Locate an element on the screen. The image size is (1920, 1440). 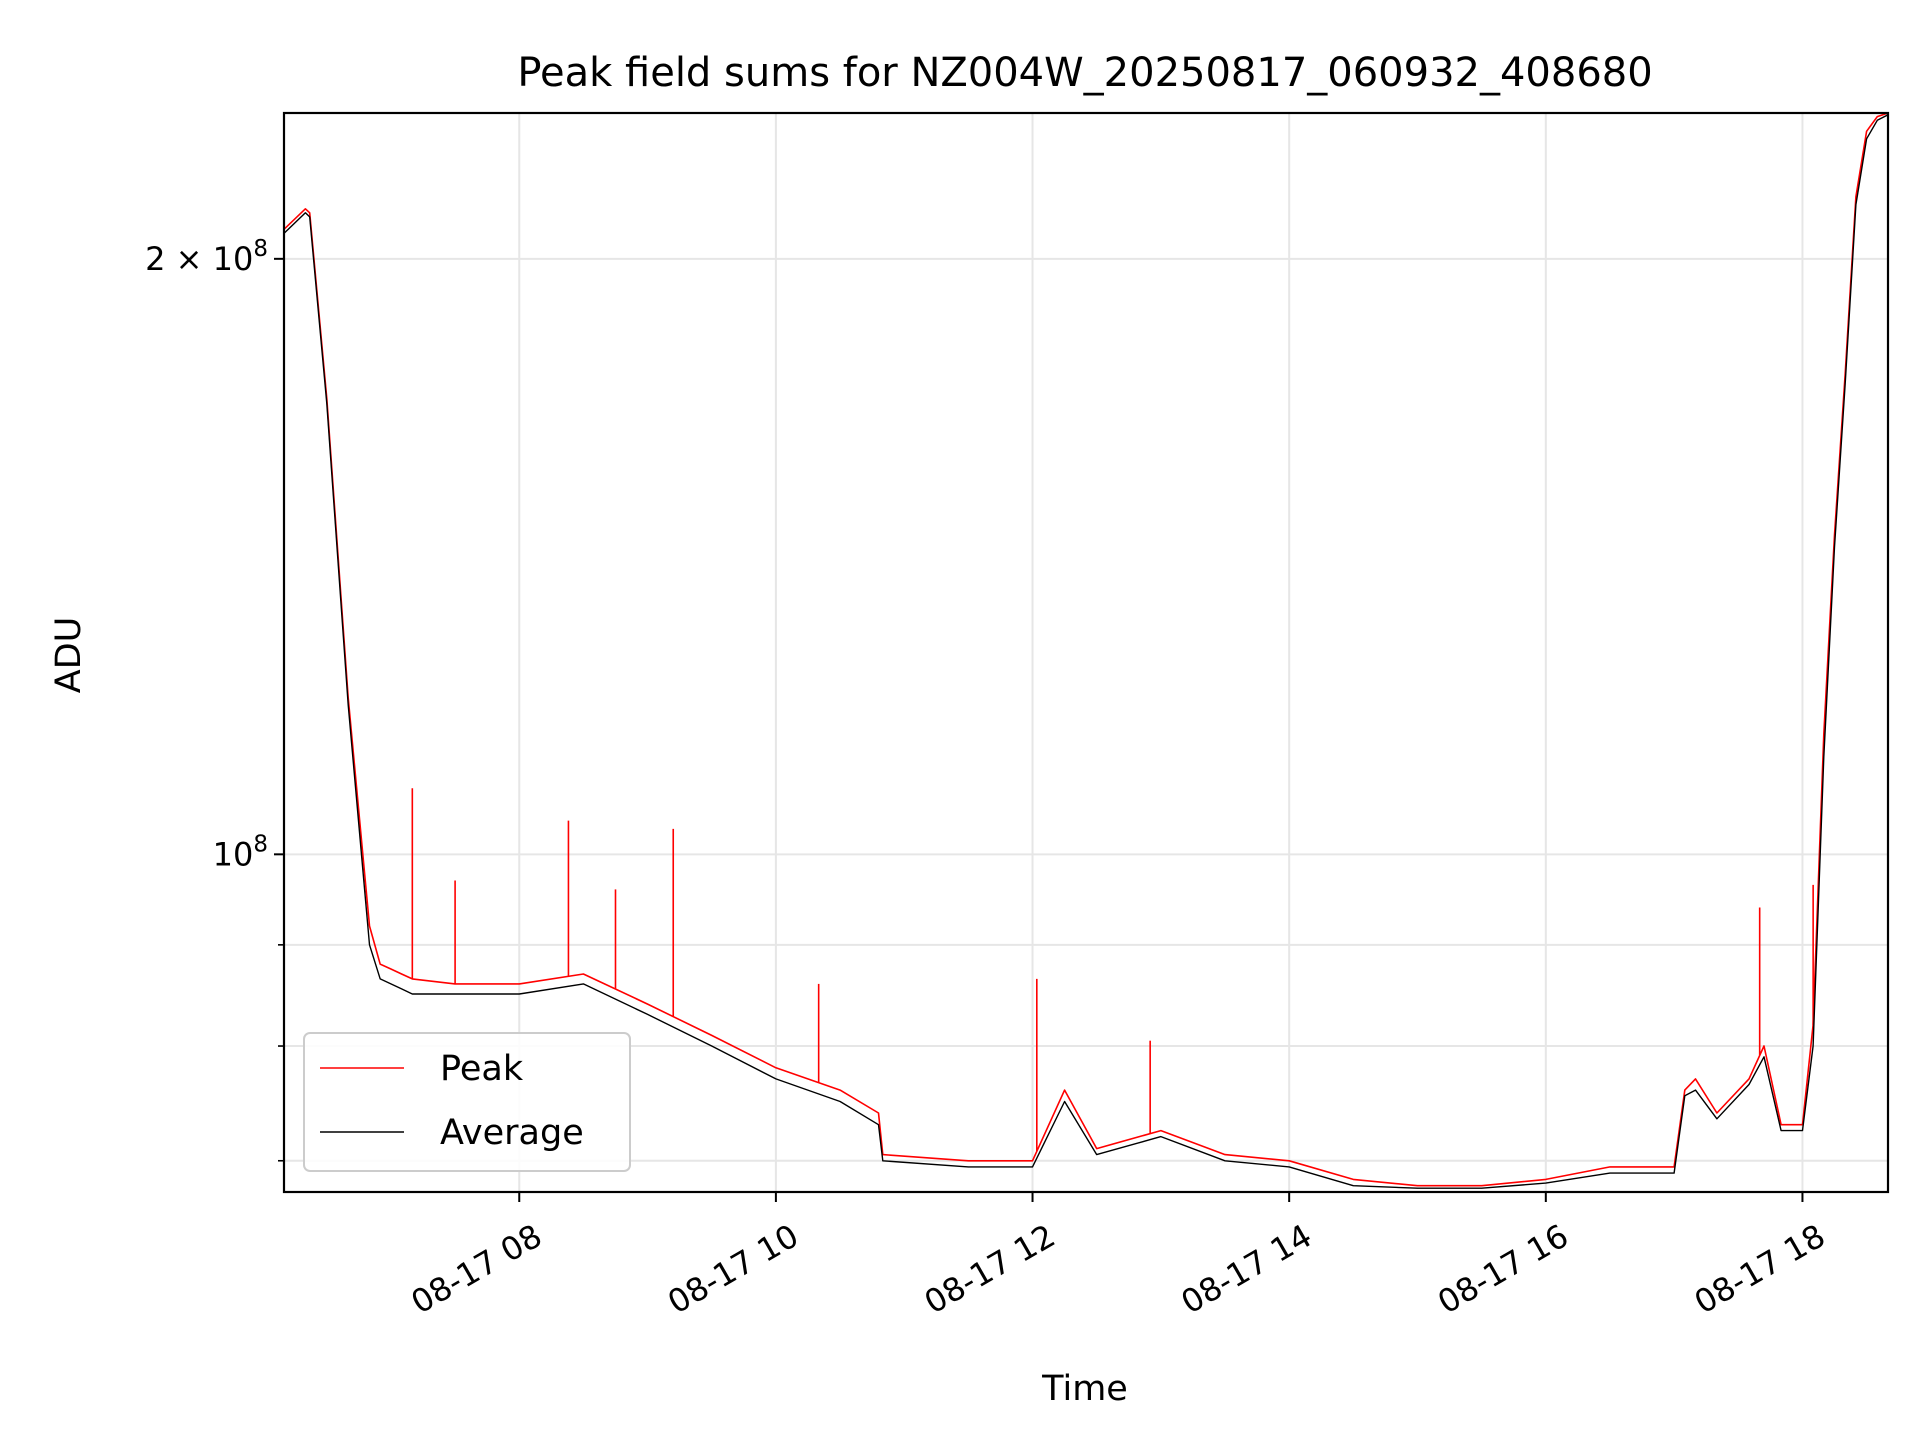
legend-peak-label: Peak is located at coordinates (482, 1069).